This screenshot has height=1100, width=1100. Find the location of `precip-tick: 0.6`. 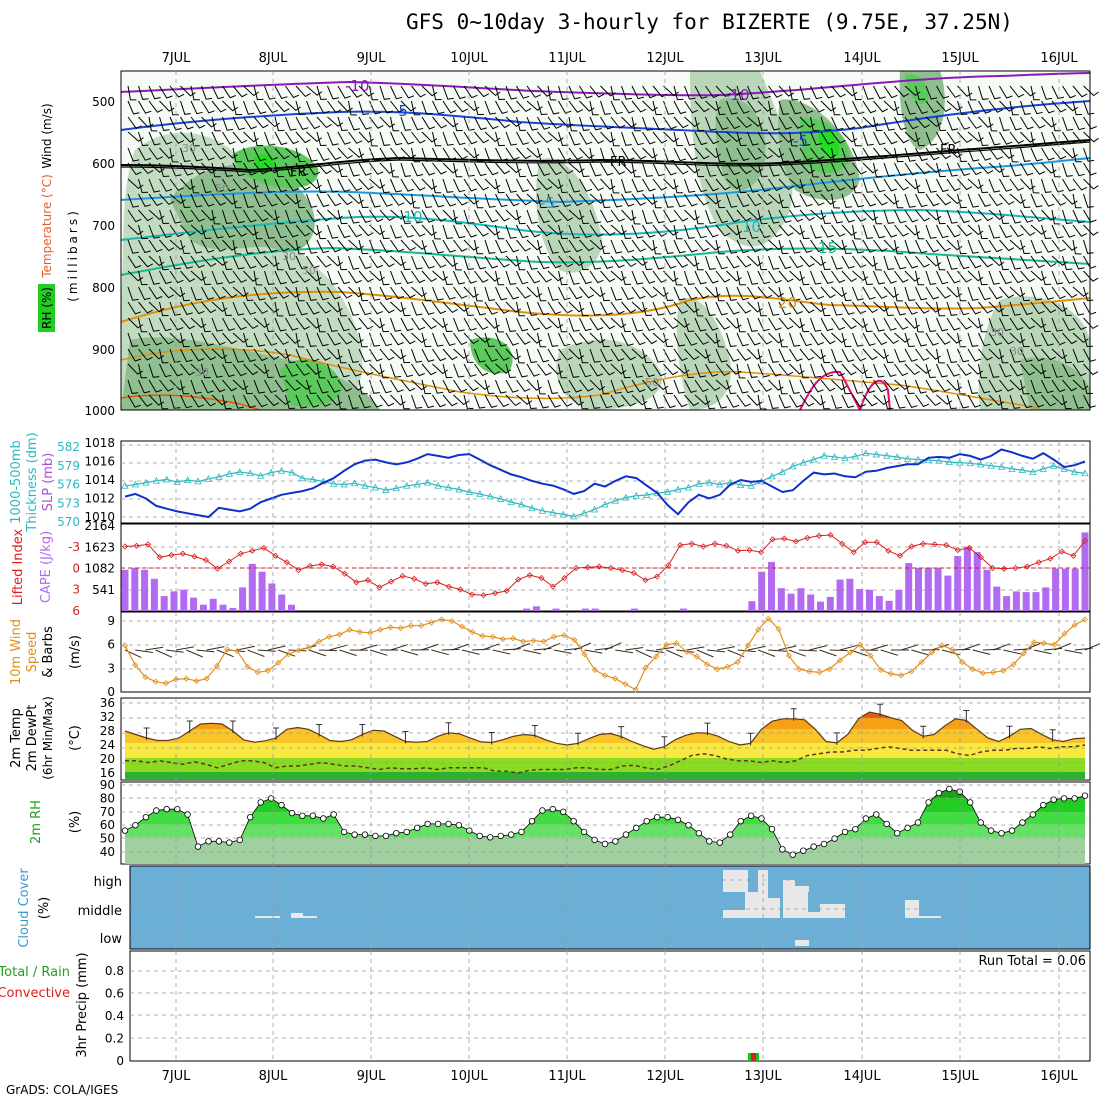

precip-tick: 0.6 is located at coordinates (114, 994).